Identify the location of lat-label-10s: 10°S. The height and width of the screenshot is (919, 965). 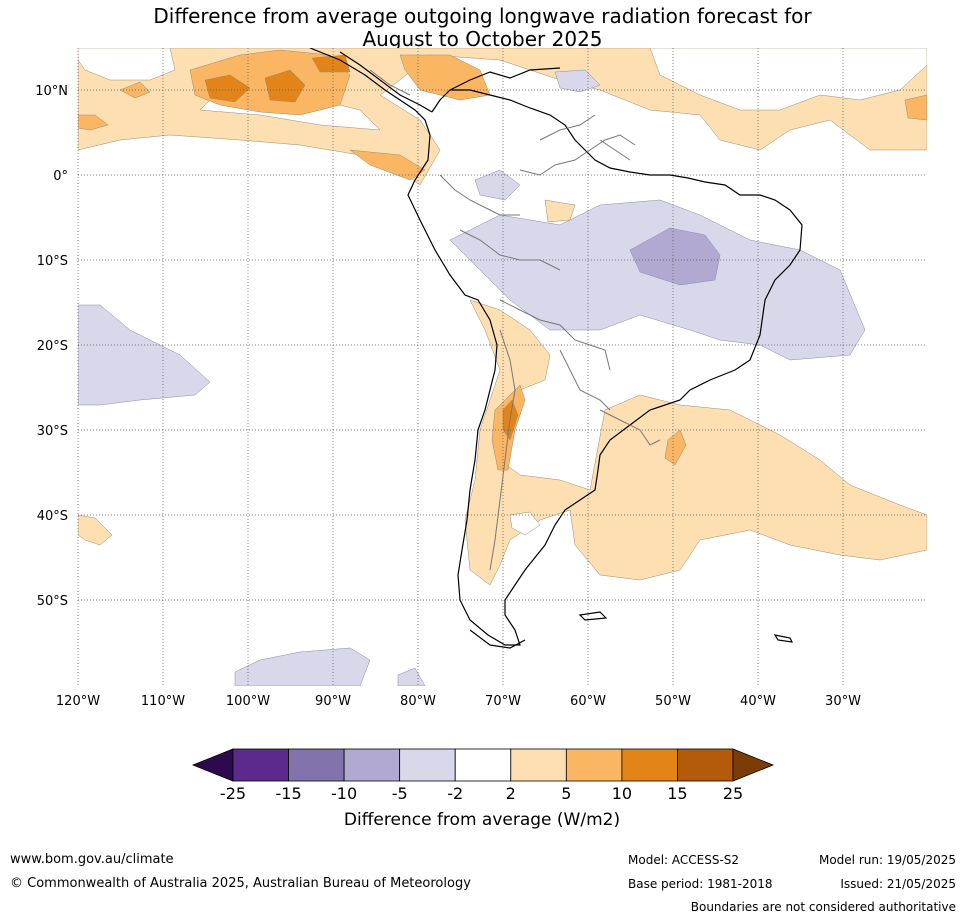
(52, 261).